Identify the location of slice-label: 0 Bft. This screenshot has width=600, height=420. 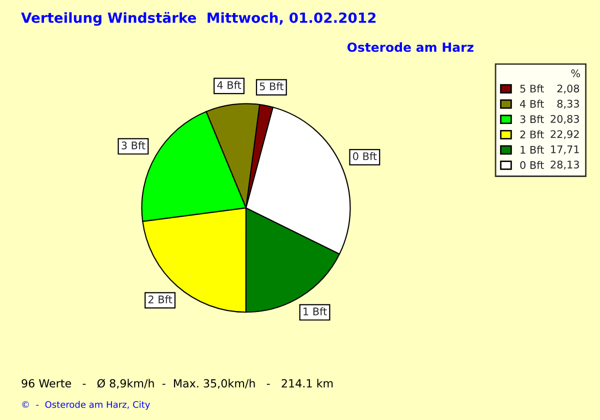
(365, 156).